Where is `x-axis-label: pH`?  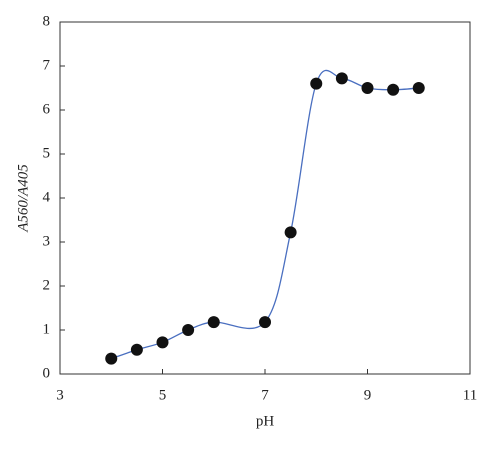
x-axis-label: pH is located at coordinates (265, 421).